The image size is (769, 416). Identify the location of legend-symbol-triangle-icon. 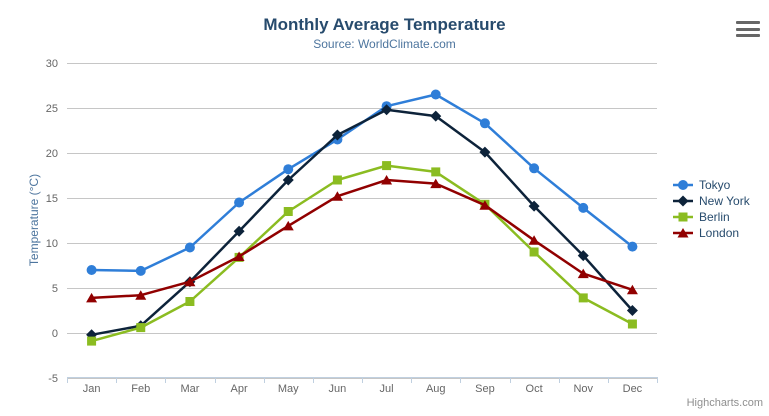
(683, 233).